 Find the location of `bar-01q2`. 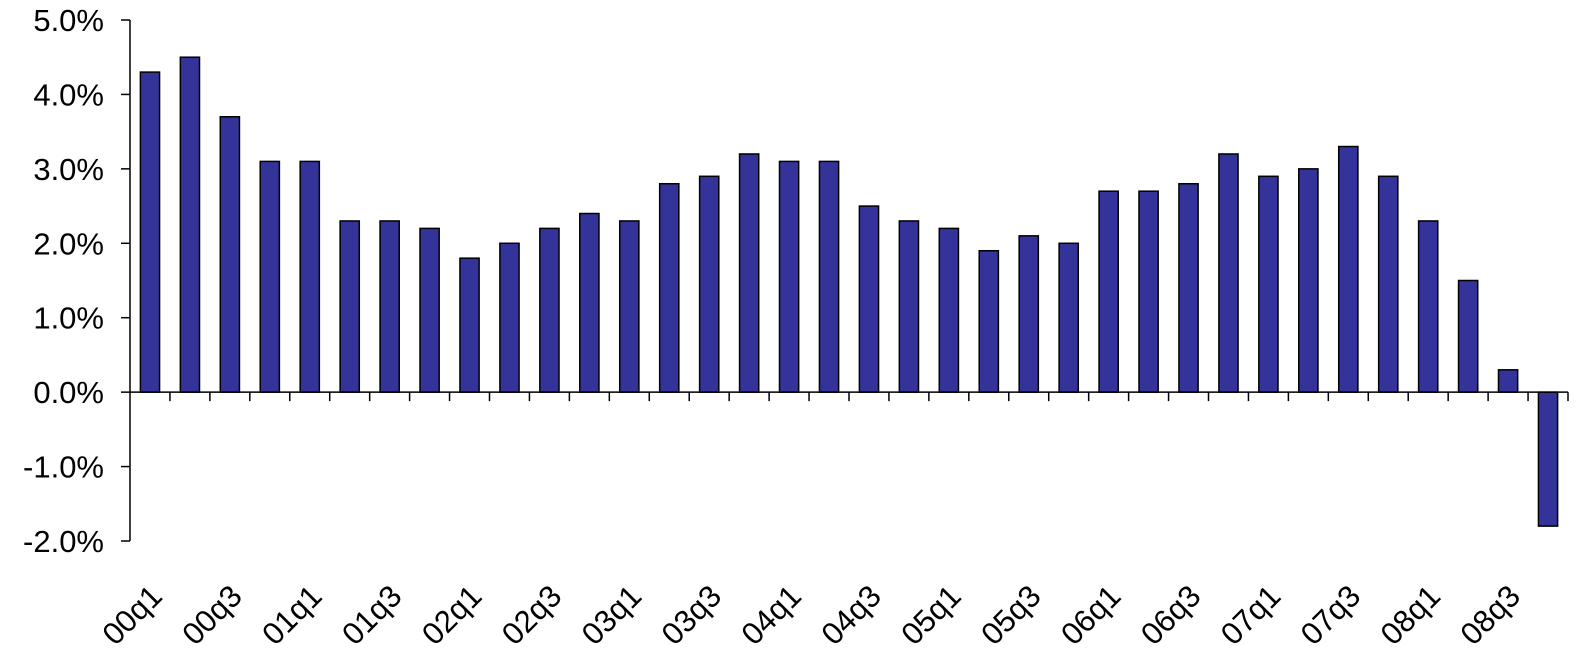

bar-01q2 is located at coordinates (350, 306).